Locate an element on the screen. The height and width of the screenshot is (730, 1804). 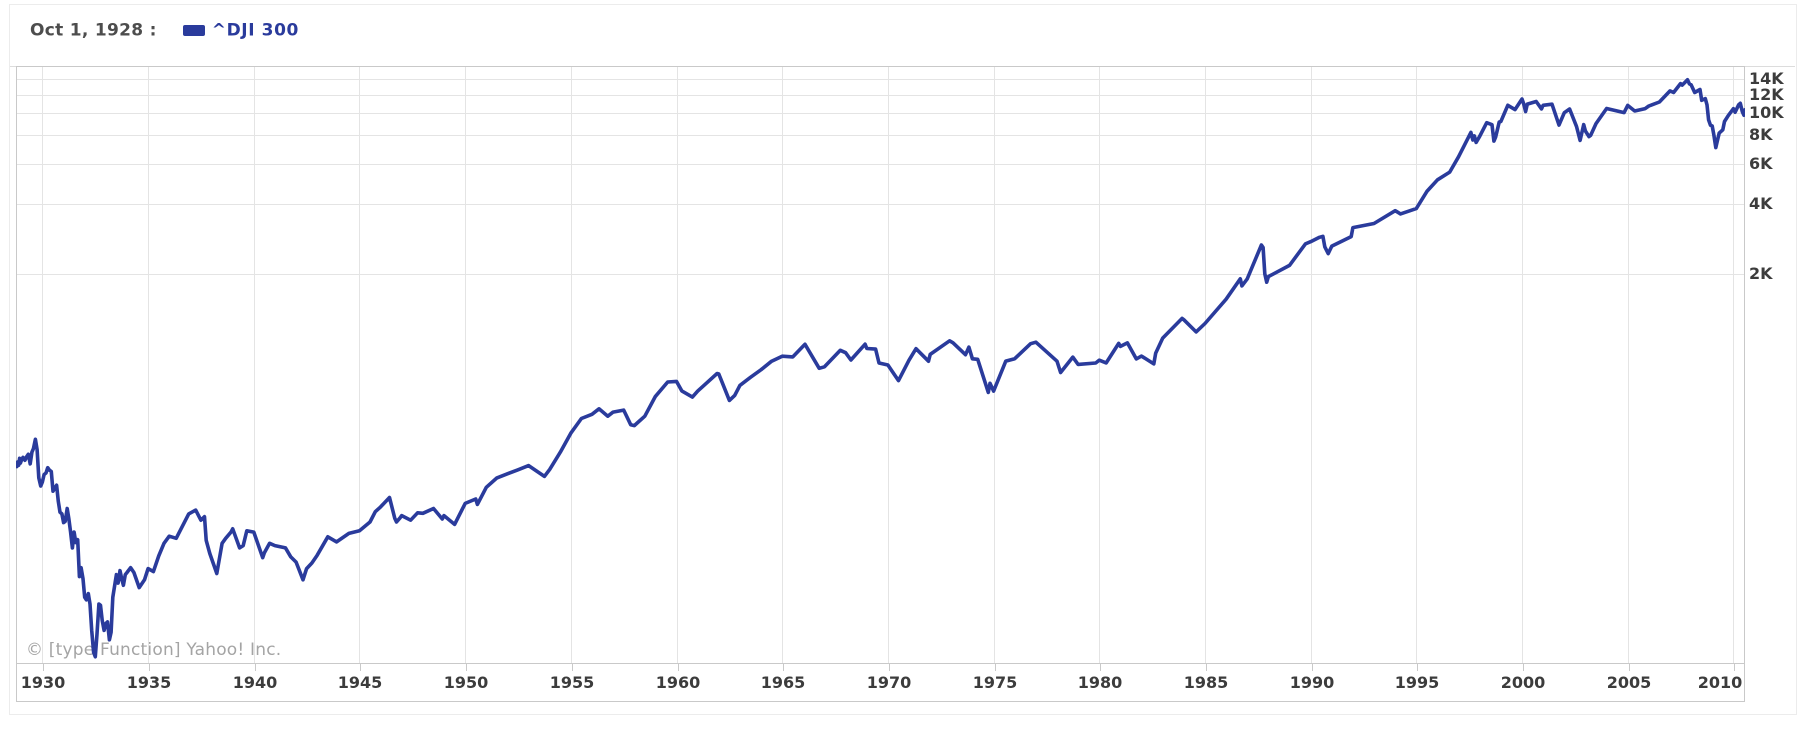
x-tick-label: 1935 is located at coordinates (149, 682).